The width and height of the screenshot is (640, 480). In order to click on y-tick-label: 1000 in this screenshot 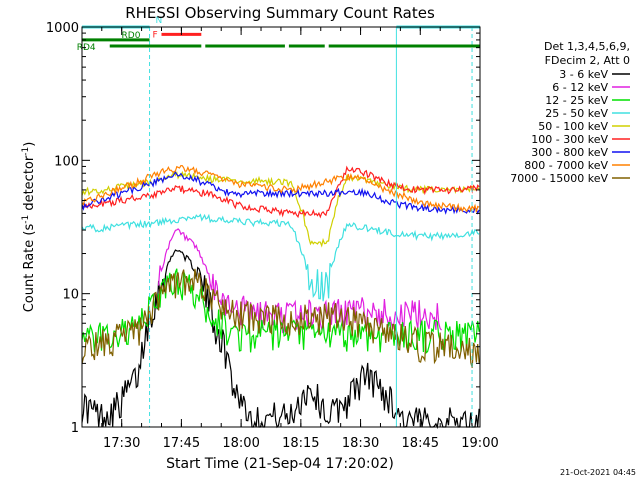, I will do `click(62, 28)`.